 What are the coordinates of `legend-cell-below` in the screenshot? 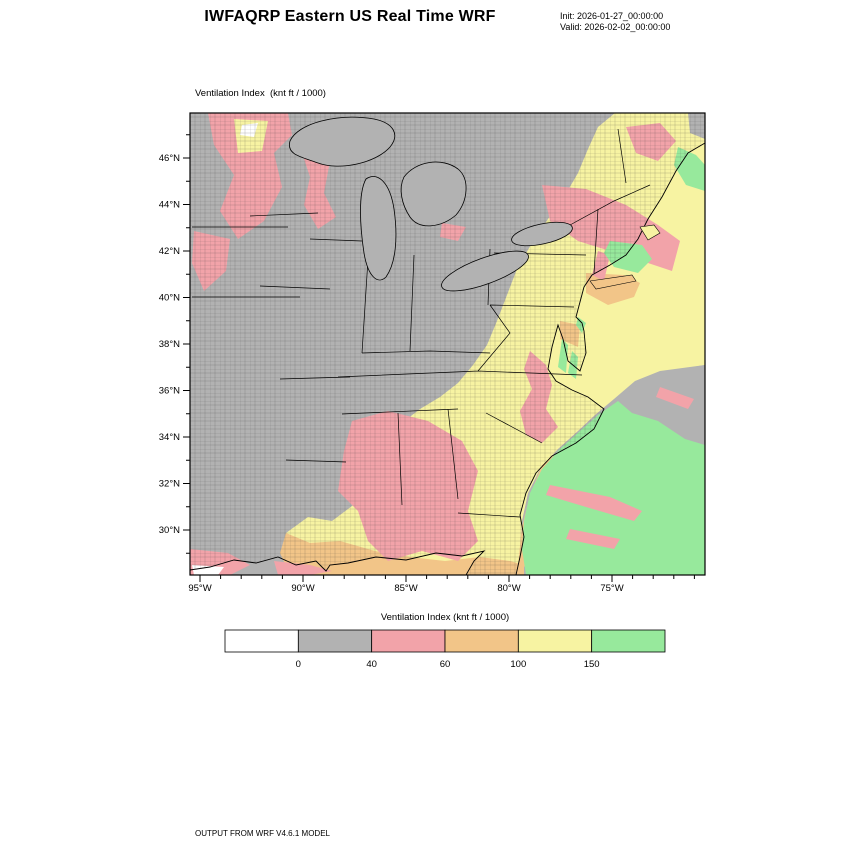 It's located at (261, 641).